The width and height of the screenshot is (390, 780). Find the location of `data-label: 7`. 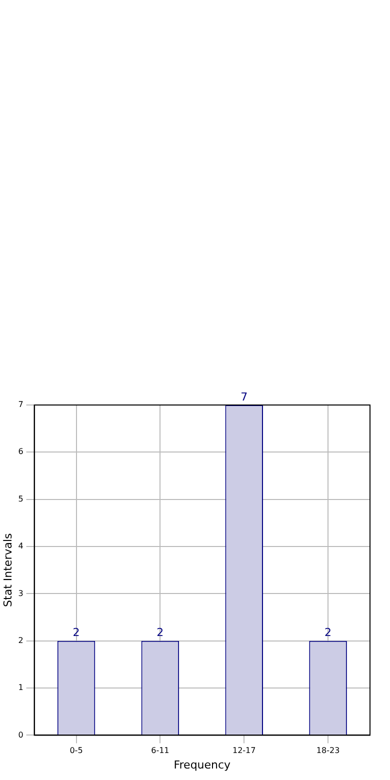

data-label: 7 is located at coordinates (244, 397).